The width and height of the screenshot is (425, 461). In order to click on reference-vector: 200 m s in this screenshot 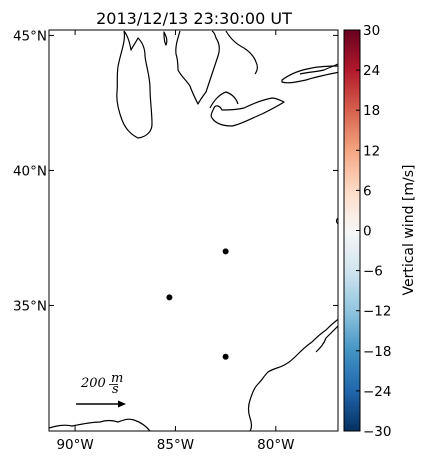, I will do `click(101, 389)`.